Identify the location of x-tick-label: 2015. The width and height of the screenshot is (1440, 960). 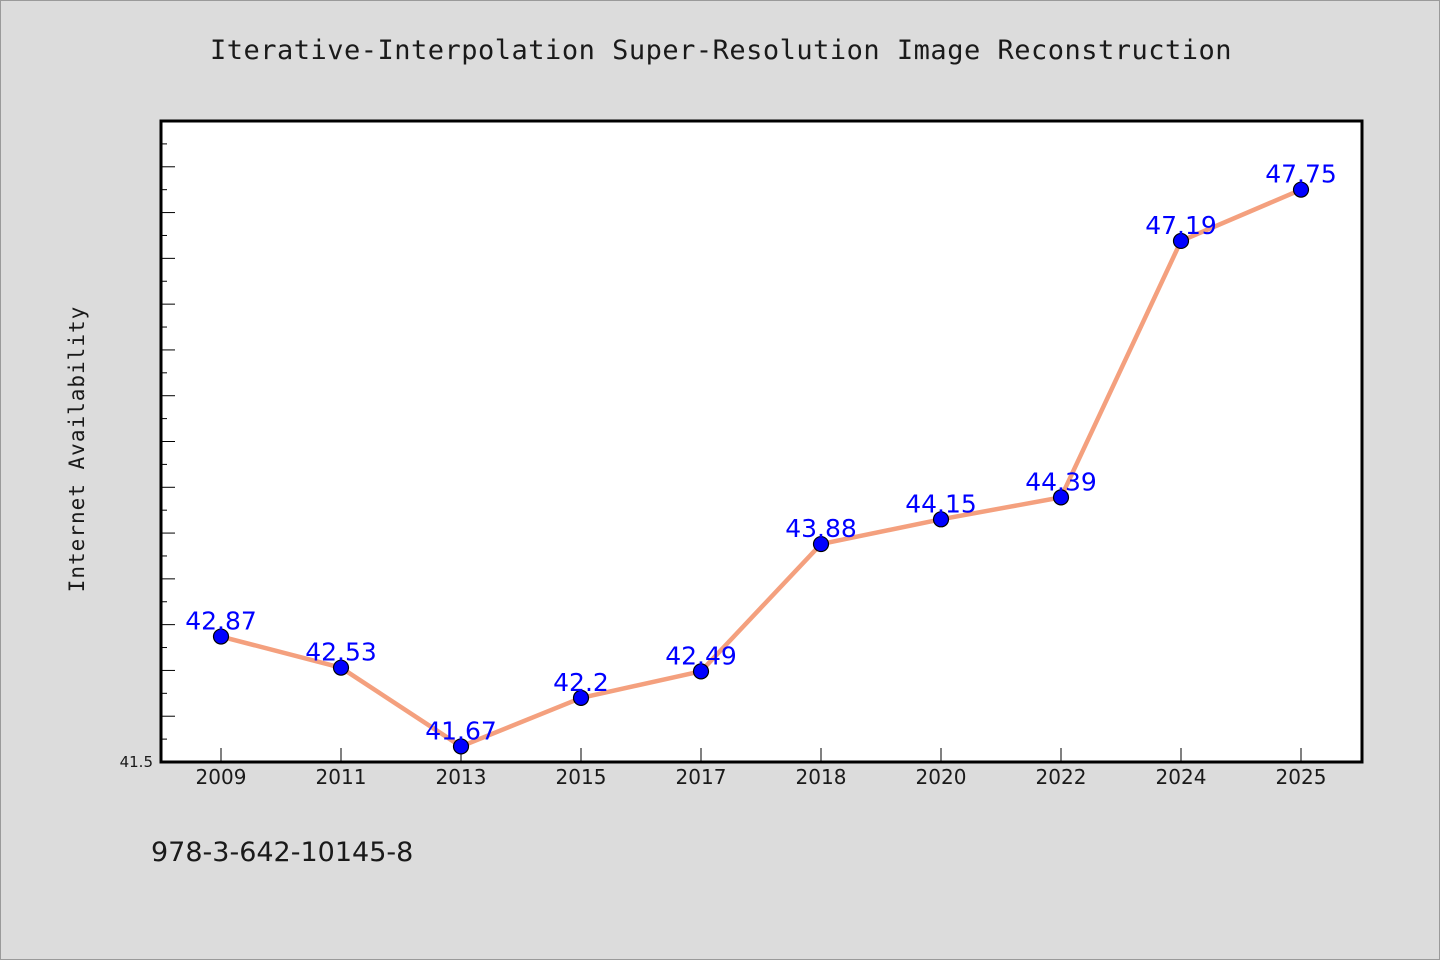
(581, 777).